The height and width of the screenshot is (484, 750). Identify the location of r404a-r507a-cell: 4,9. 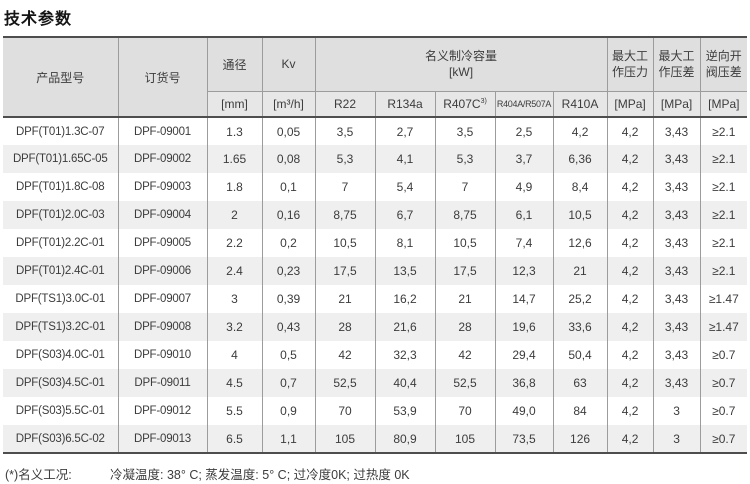
(523, 187).